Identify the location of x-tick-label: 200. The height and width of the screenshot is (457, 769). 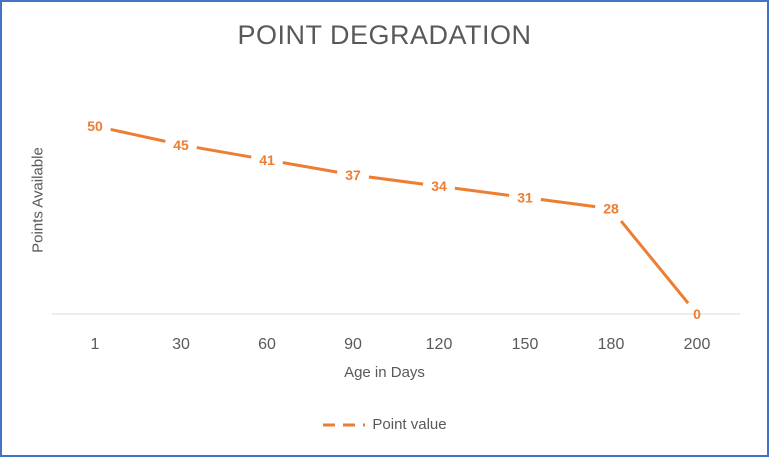
(697, 344).